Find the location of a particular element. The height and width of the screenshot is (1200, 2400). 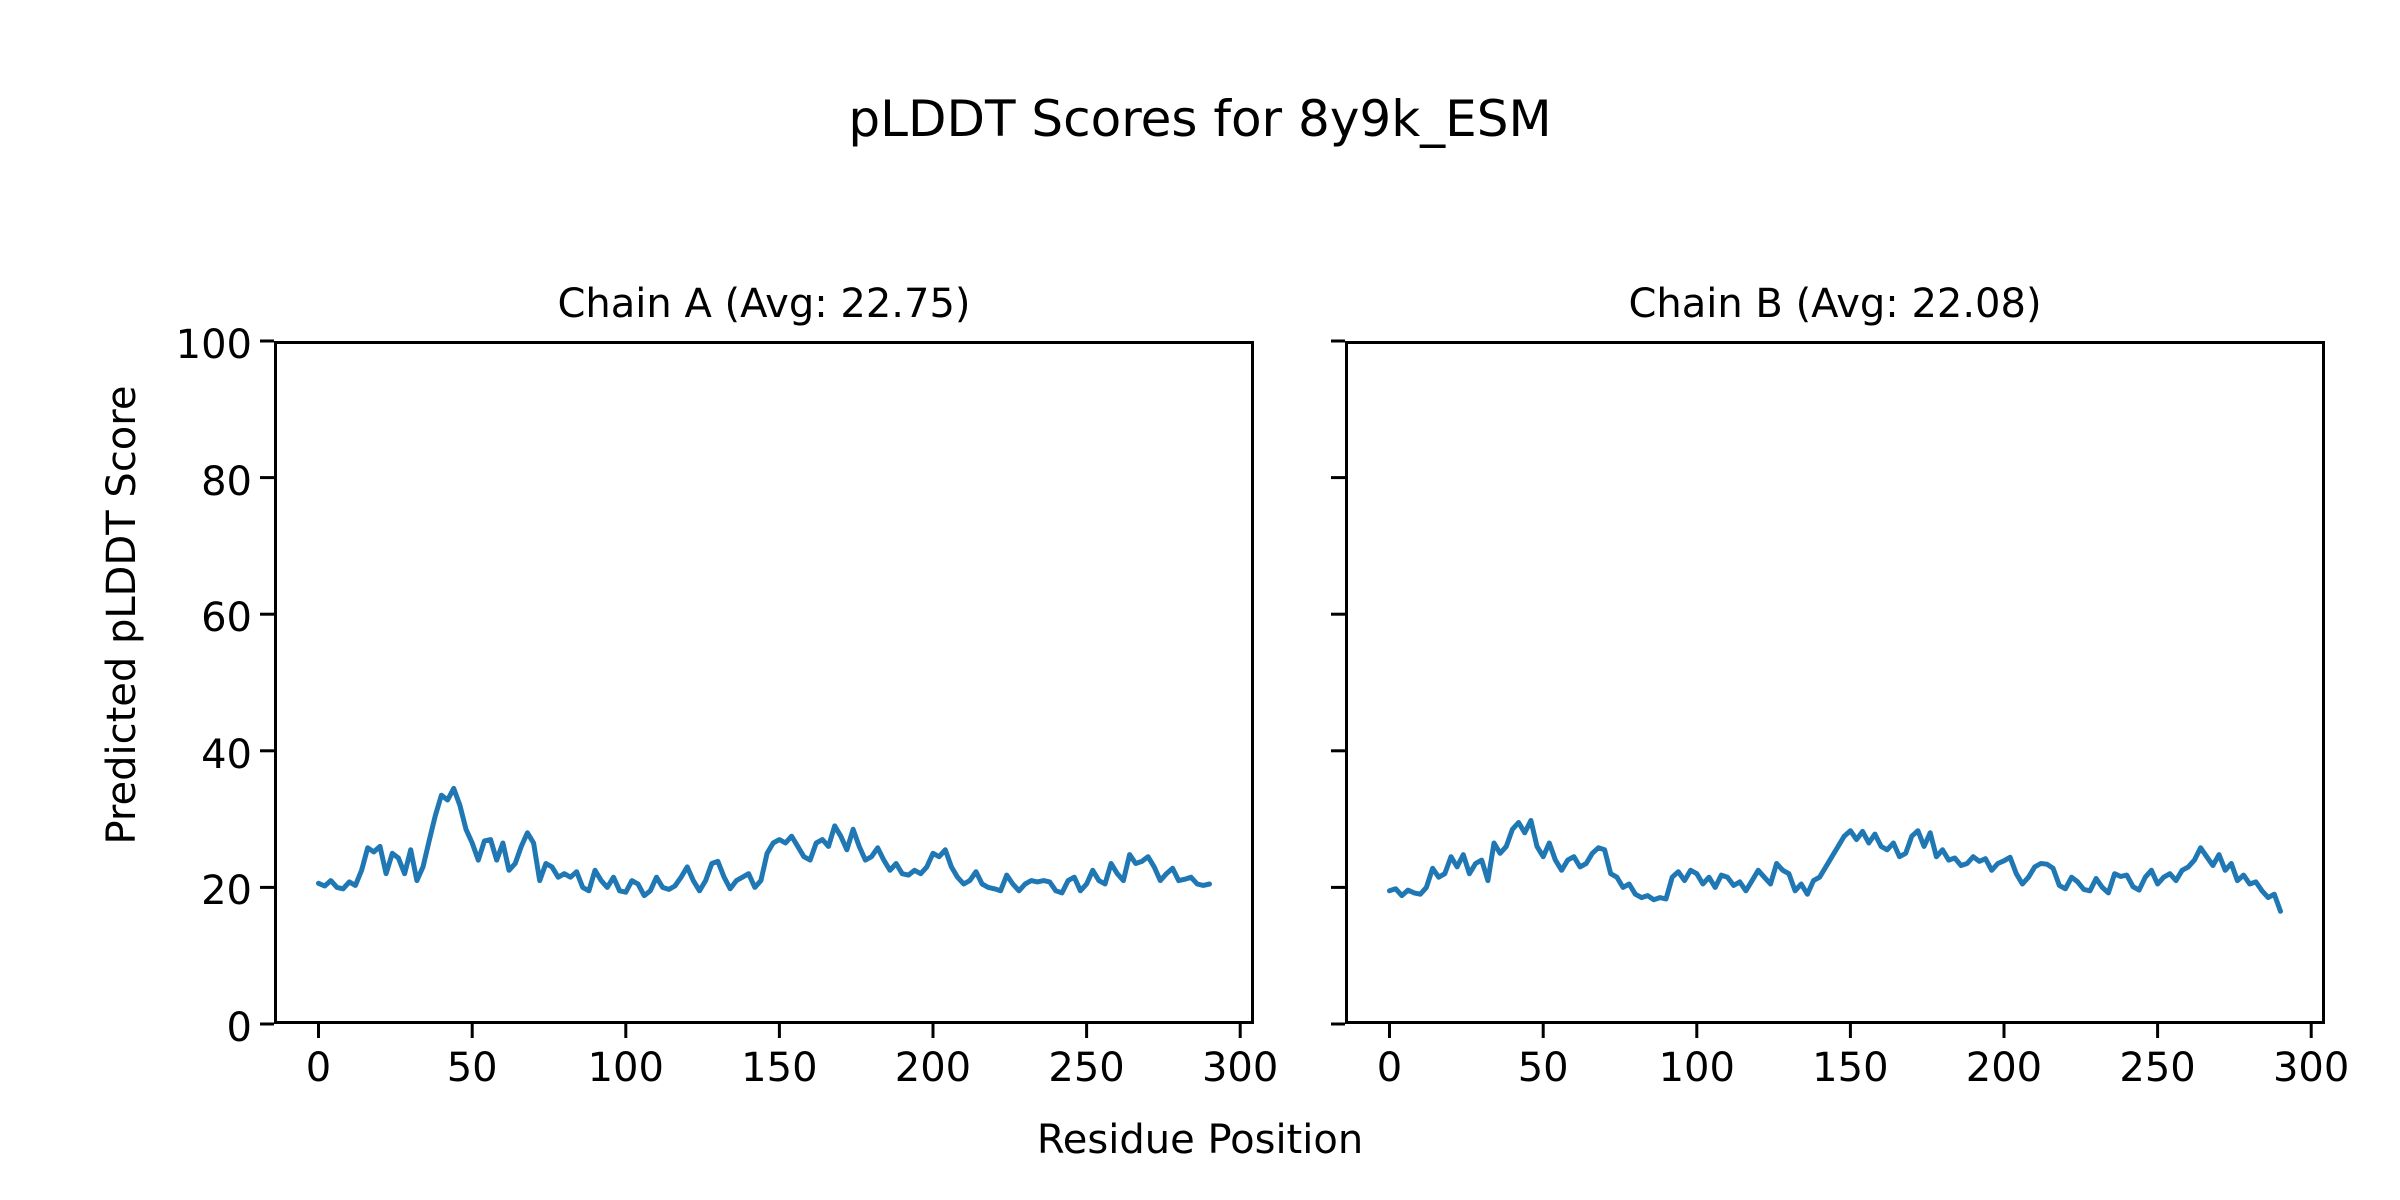

plddt-line-chain-a is located at coordinates (764, 842).